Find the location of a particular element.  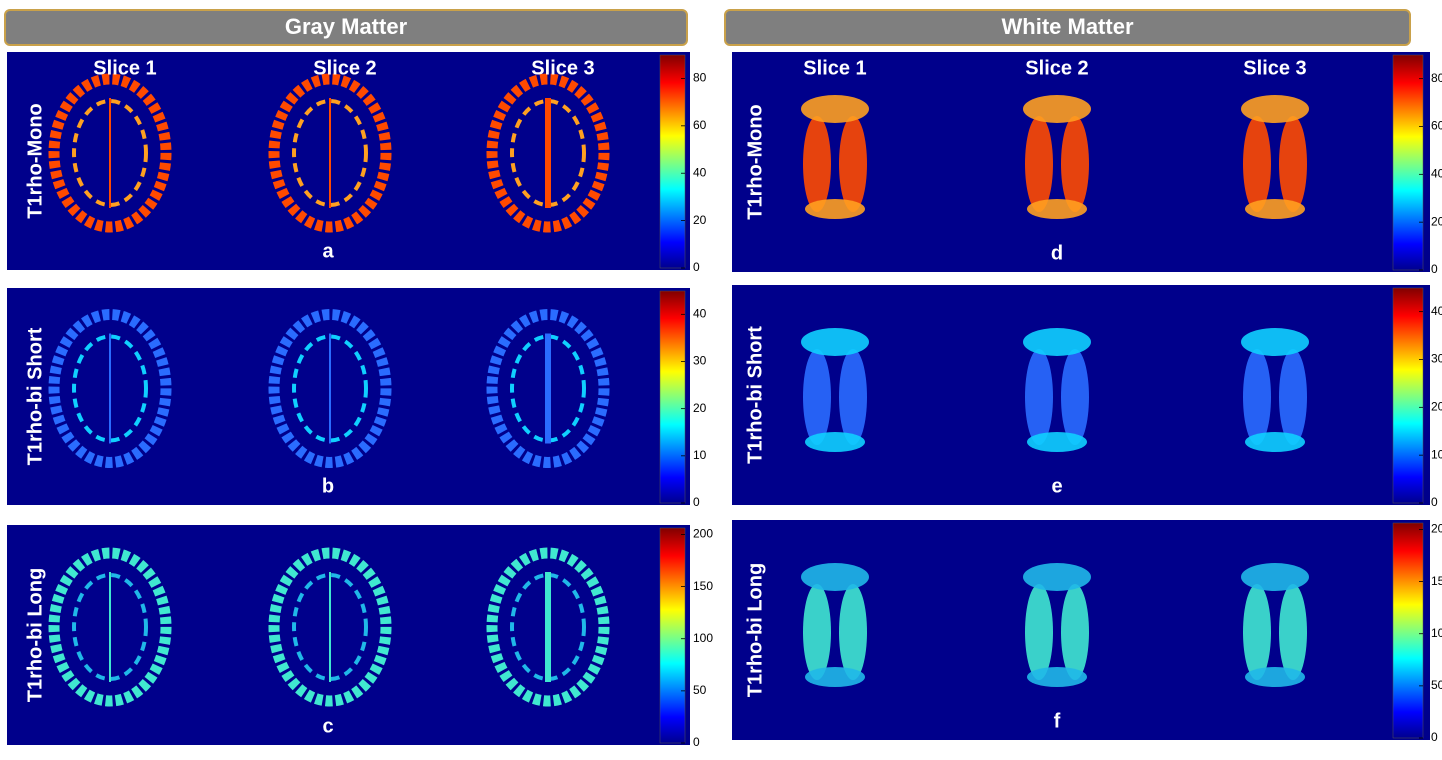

group-header: Gray Matter is located at coordinates (346, 26).